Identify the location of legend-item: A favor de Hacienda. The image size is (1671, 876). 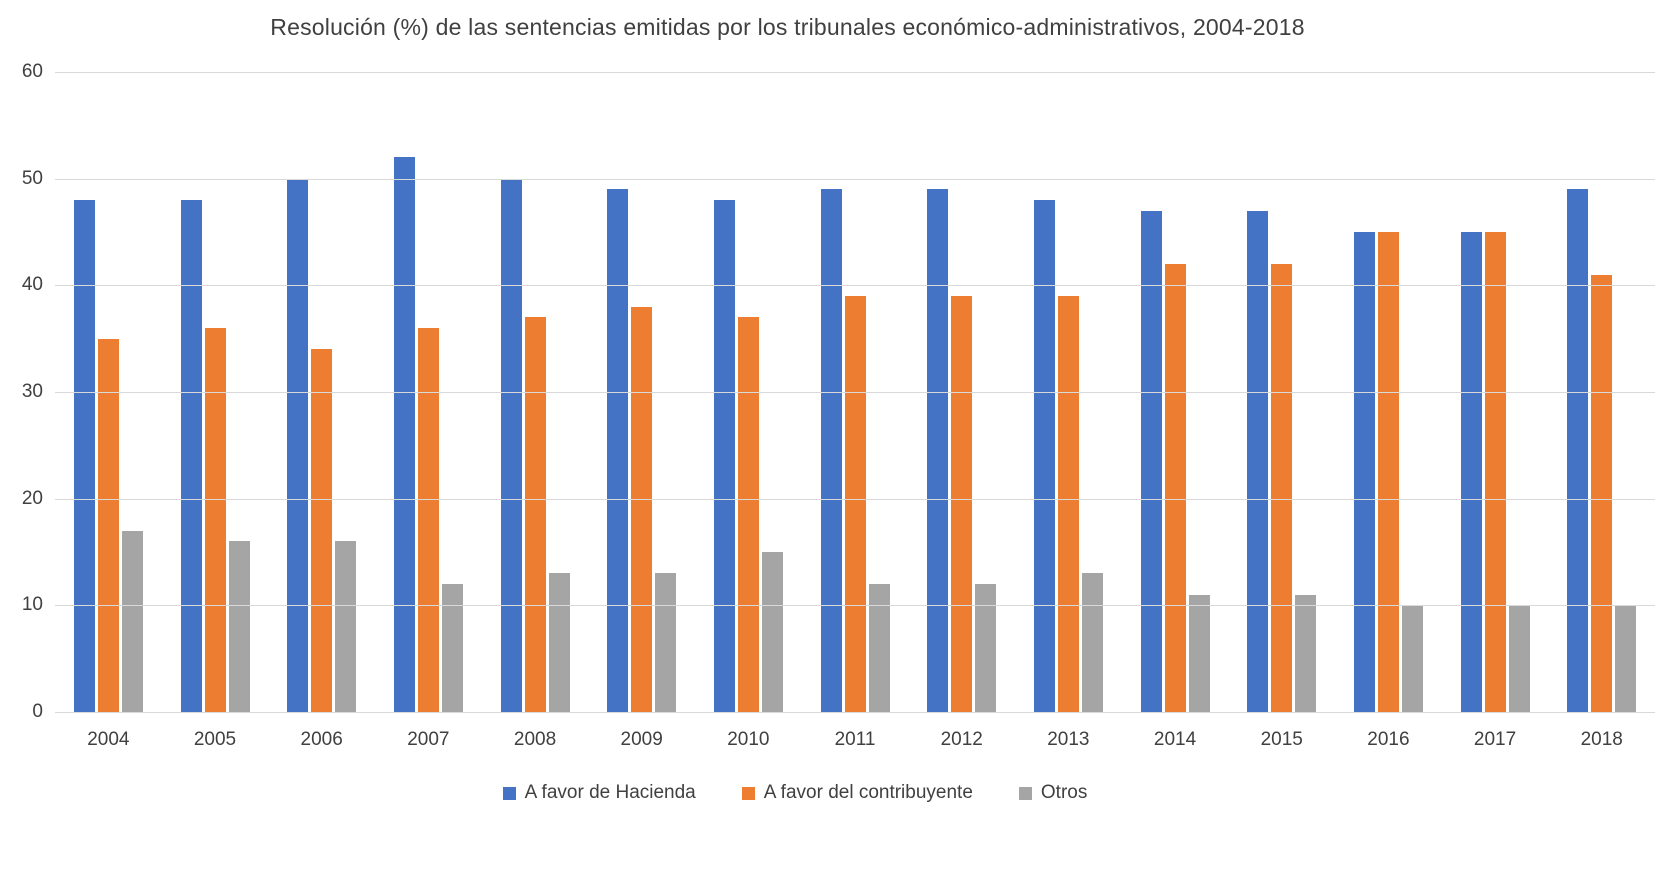
(599, 793).